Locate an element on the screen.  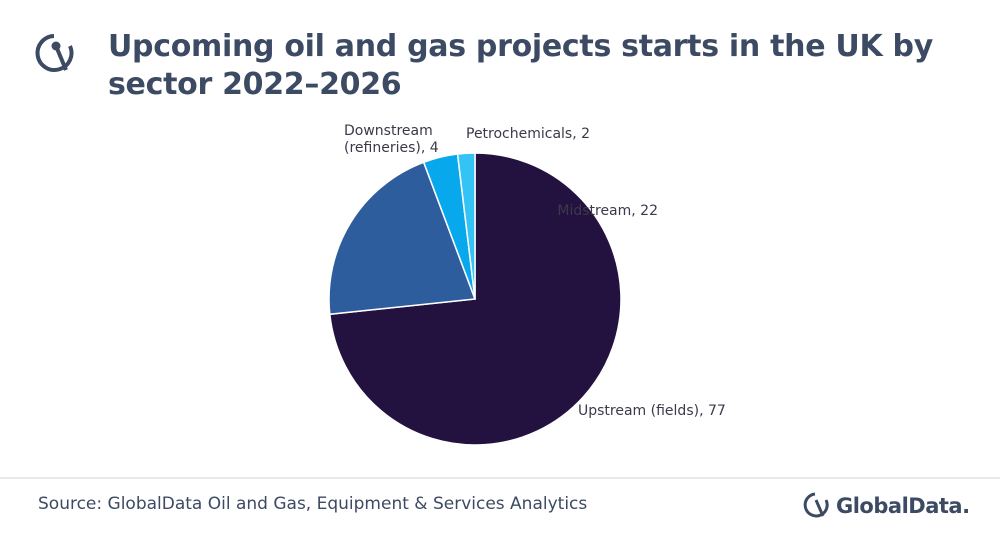
data-label: Petrochemicals, 2 is located at coordinates (528, 134).